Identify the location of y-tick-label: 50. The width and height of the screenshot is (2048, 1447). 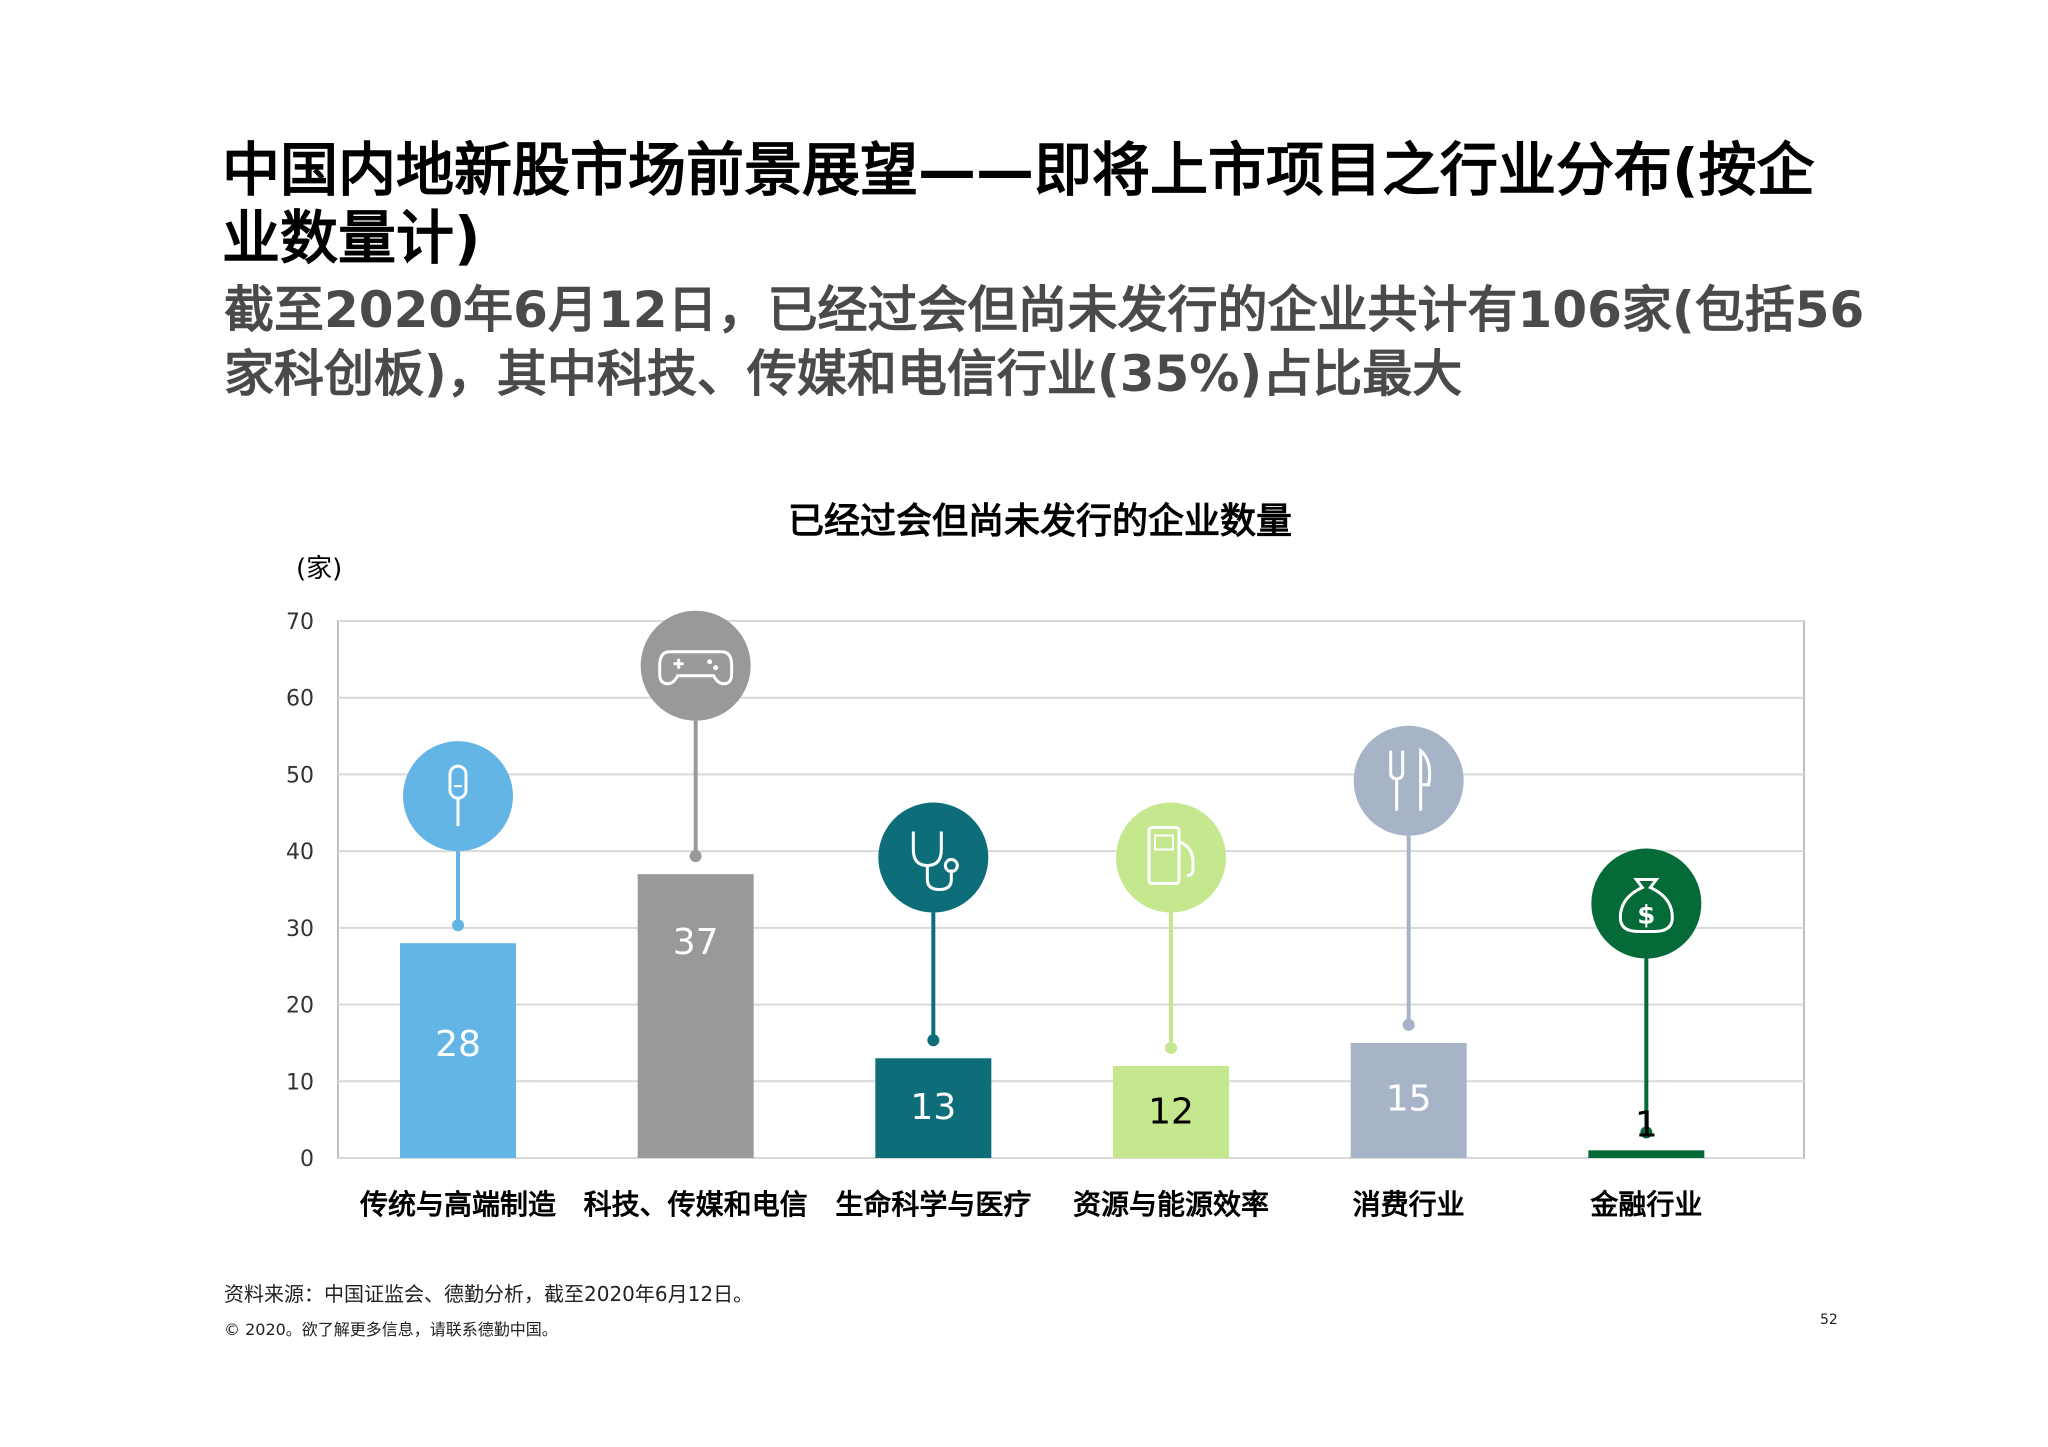
(300, 775).